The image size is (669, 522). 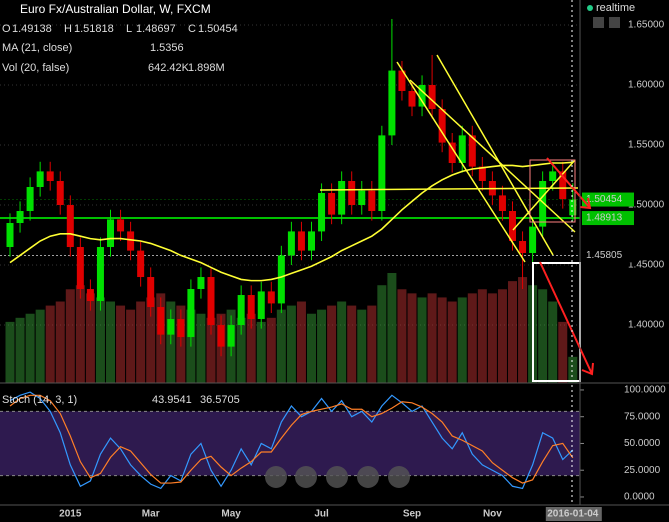 I want to click on x-tick-label: Nov, so click(x=492, y=514).